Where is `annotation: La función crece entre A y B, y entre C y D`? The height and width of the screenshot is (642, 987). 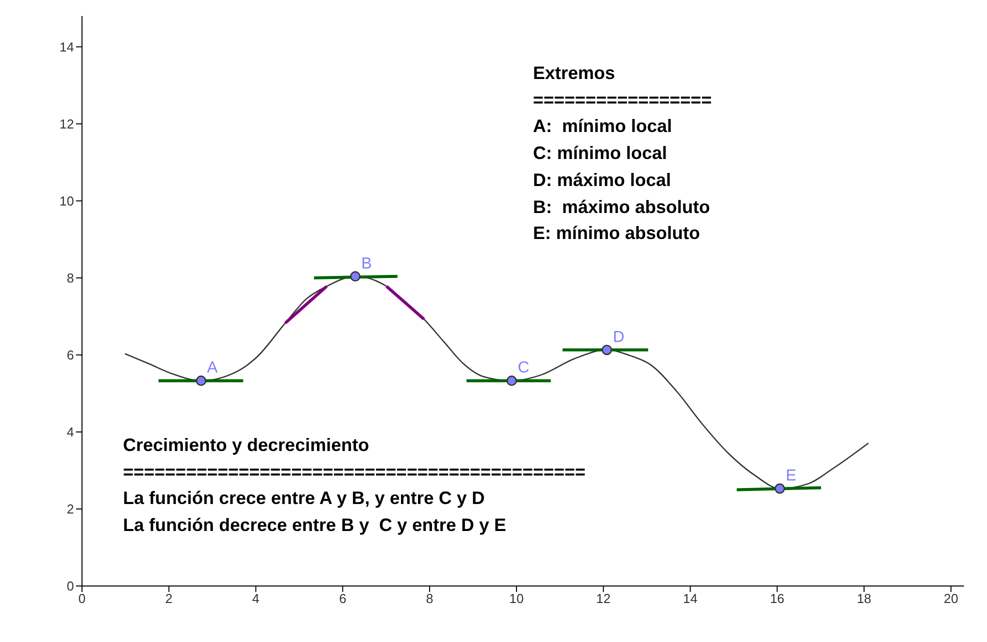
annotation: La función crece entre A y B, y entre C y D is located at coordinates (304, 498).